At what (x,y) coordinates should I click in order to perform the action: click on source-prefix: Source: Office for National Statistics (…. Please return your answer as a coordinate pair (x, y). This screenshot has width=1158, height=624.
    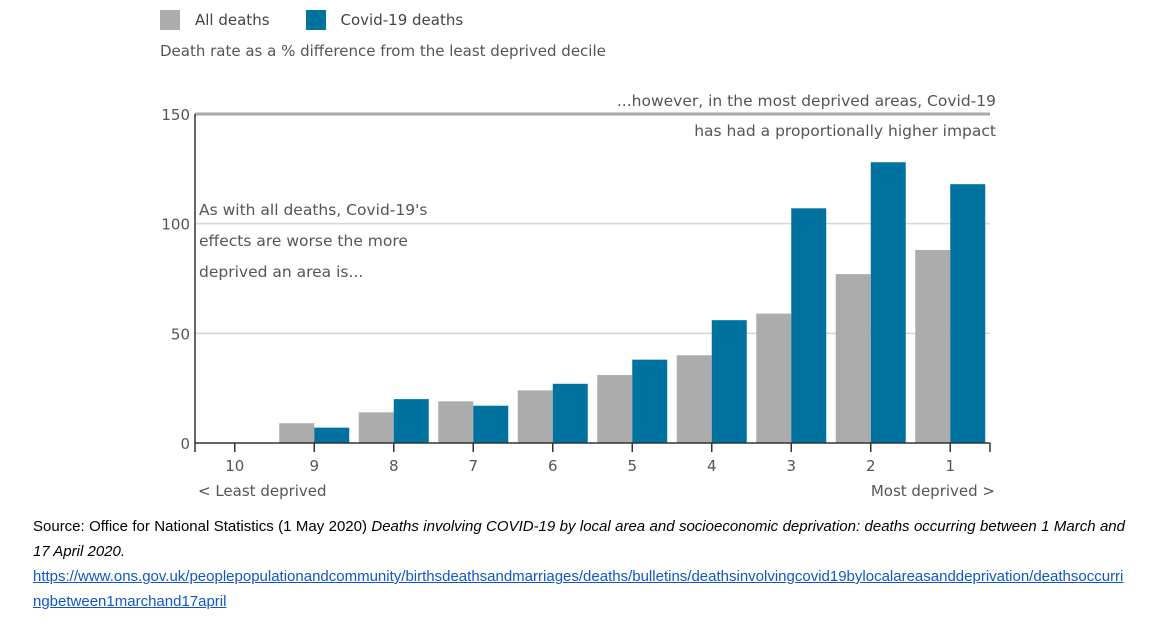
    Looking at the image, I should click on (202, 526).